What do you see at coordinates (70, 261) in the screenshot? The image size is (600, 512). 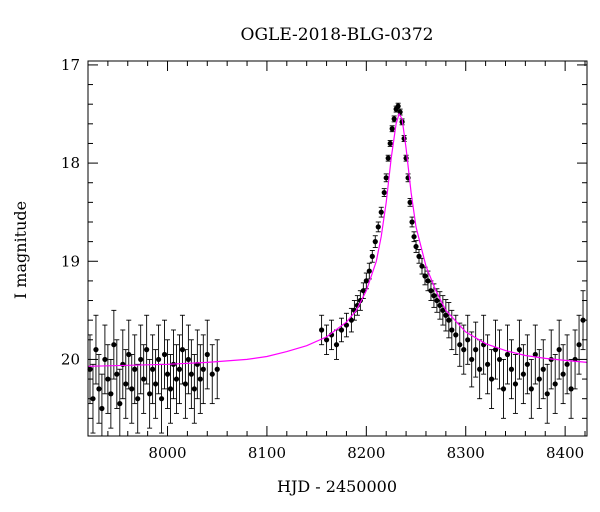 I see `y-tick-label: 19` at bounding box center [70, 261].